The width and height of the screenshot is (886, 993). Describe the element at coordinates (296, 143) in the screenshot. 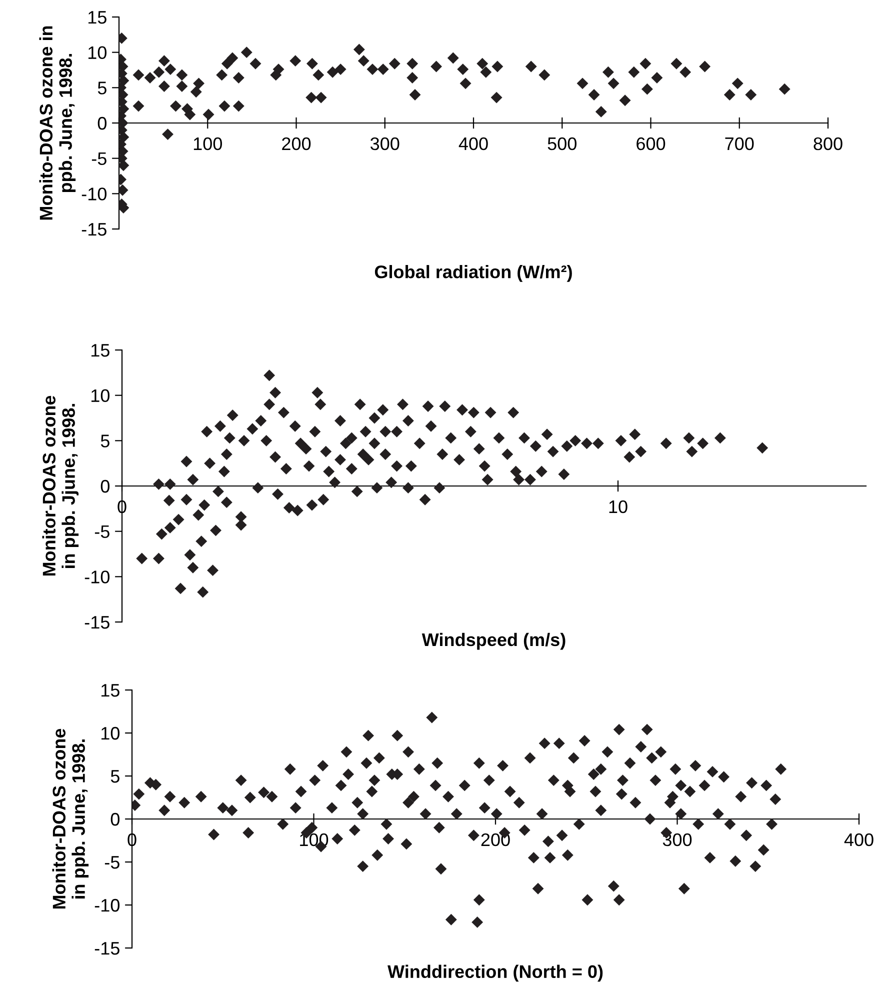

I see `x-tick-label: 200` at that location.